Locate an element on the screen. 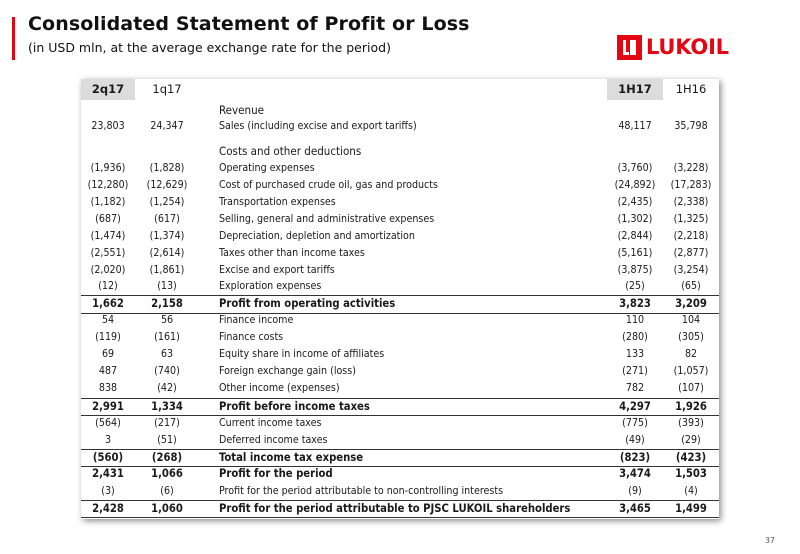  table-cell: 54 is located at coordinates (108, 320).